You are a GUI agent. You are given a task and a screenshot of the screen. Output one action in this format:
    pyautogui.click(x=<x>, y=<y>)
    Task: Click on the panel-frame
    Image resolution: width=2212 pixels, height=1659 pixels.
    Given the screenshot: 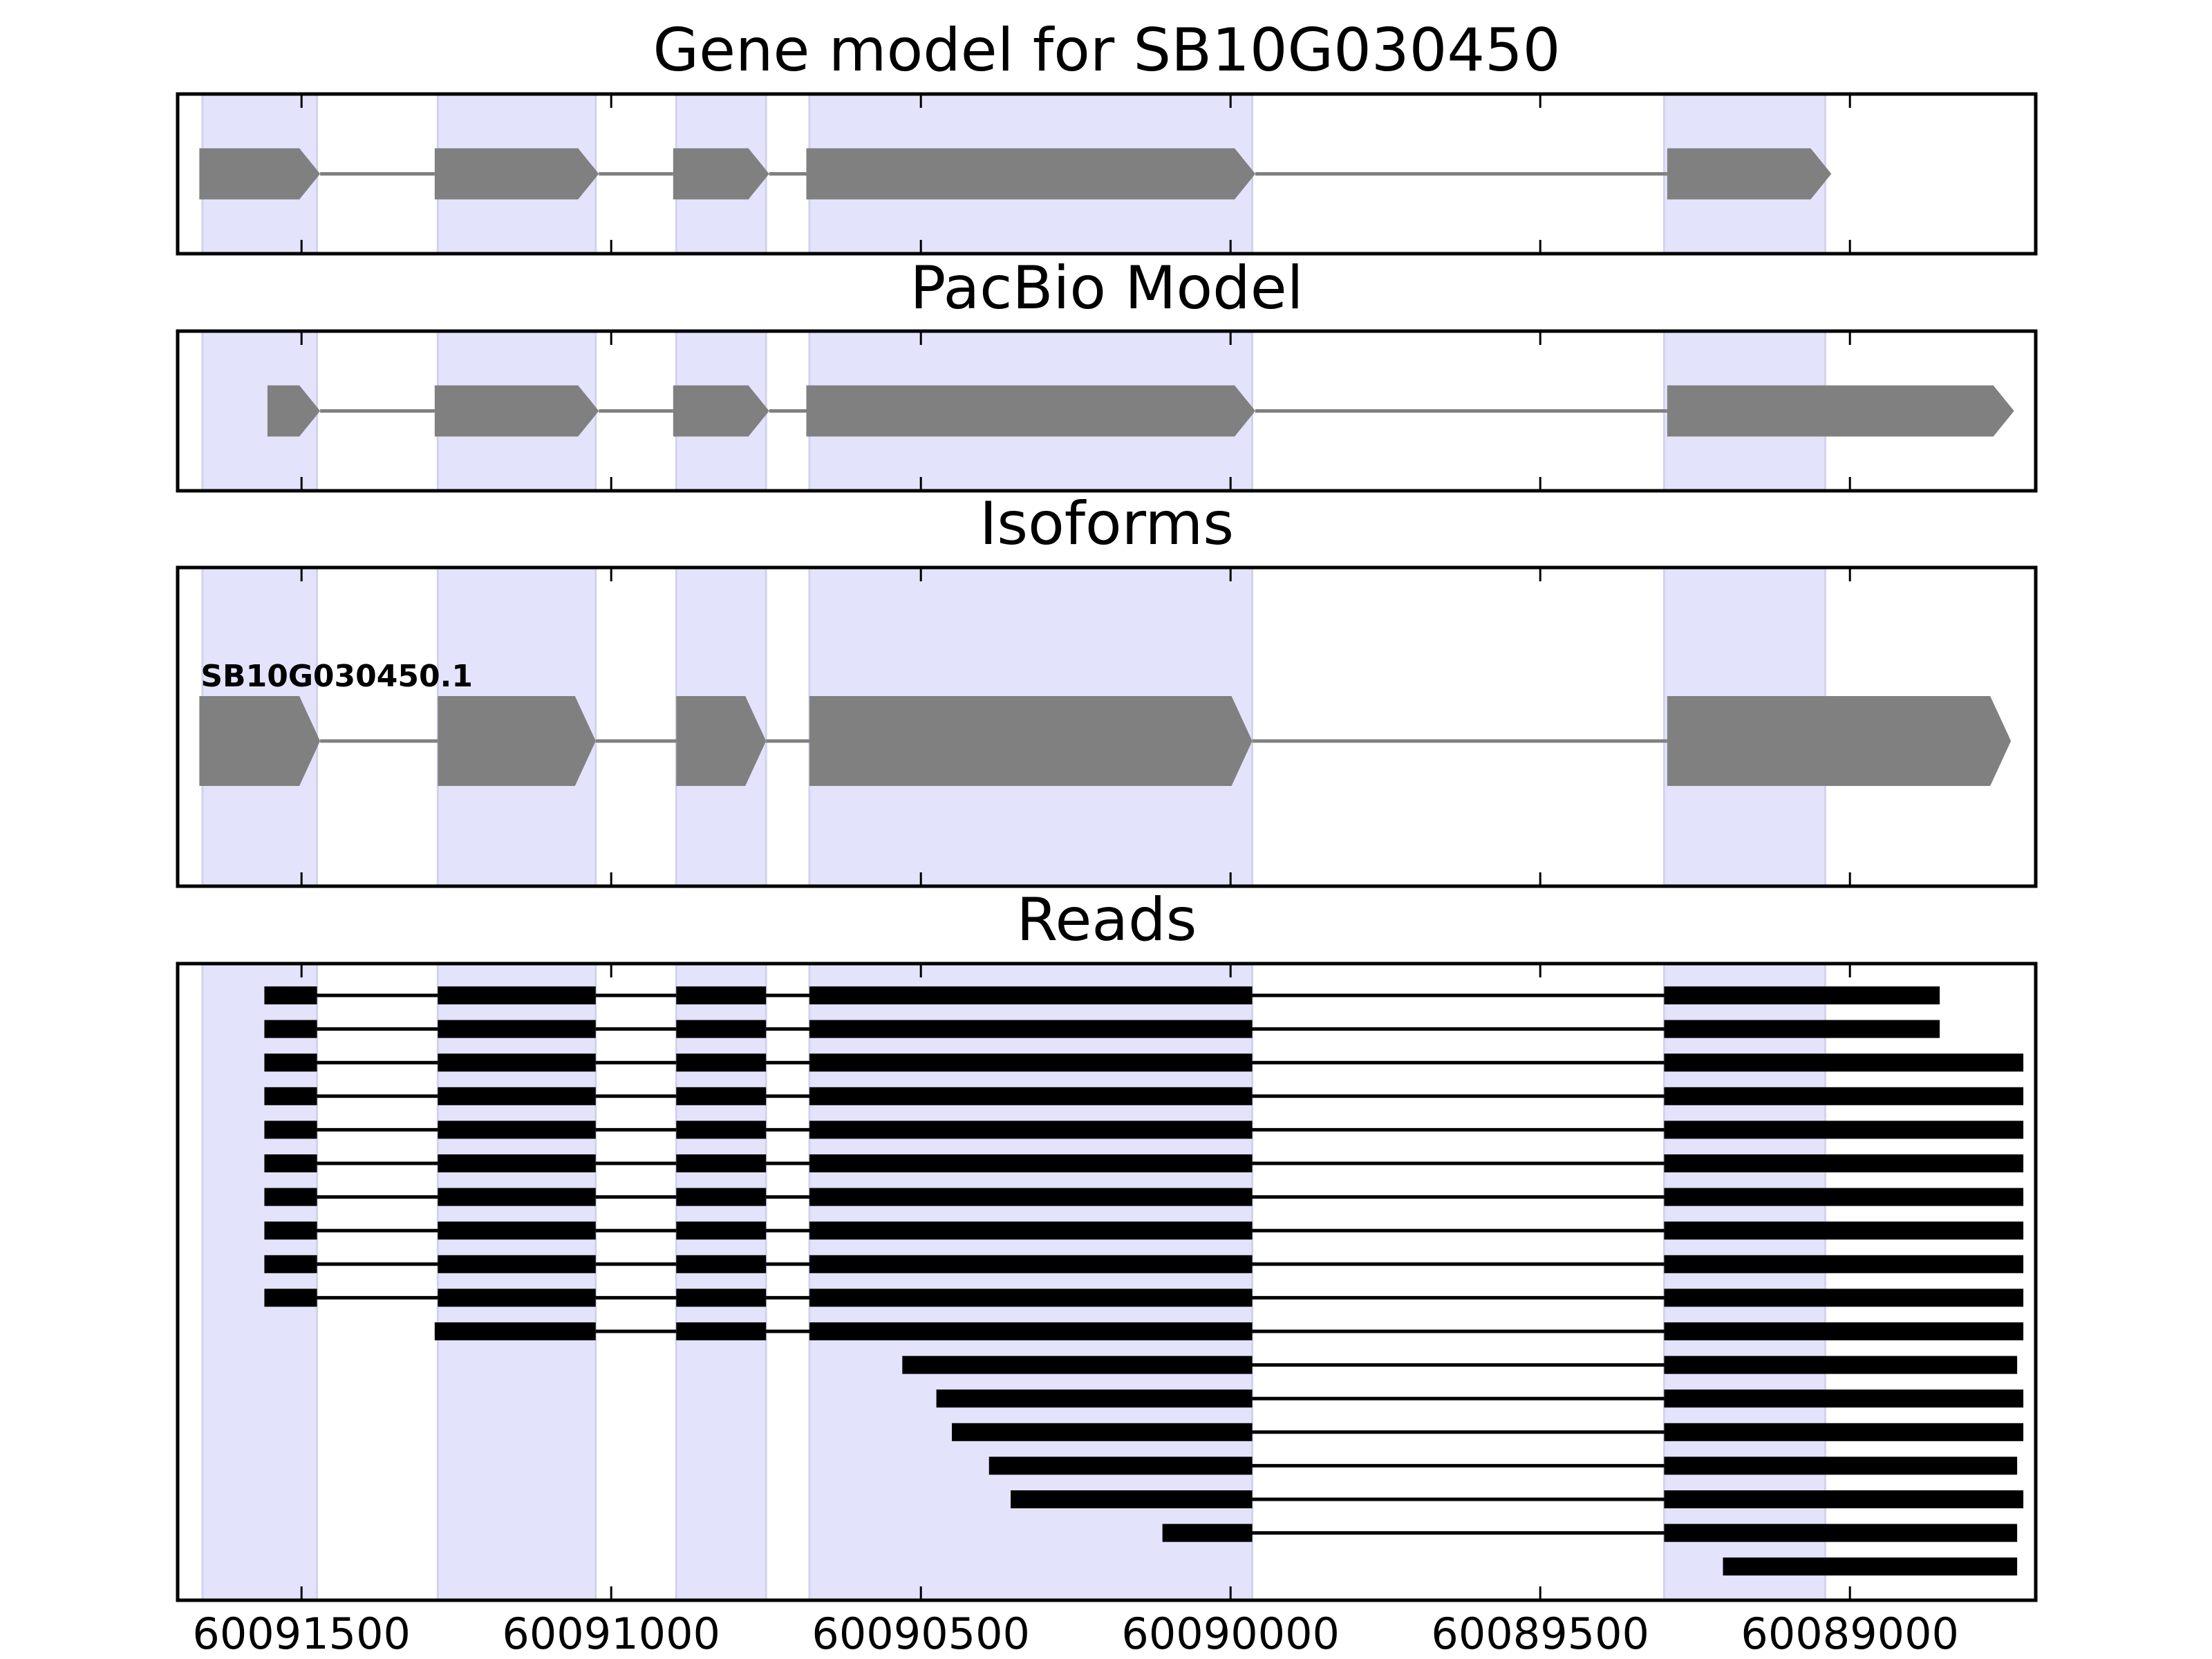 What is the action you would take?
    pyautogui.click(x=1107, y=174)
    